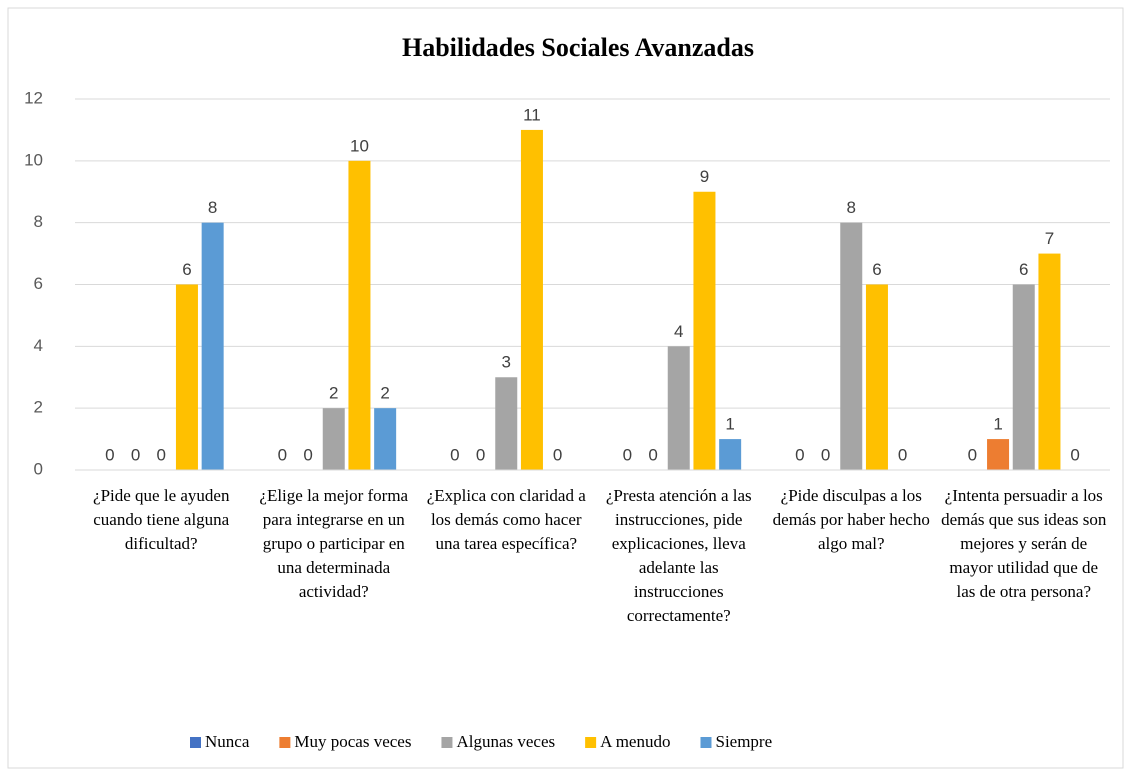  What do you see at coordinates (743, 741) in the screenshot?
I see `legend-label: Siempre` at bounding box center [743, 741].